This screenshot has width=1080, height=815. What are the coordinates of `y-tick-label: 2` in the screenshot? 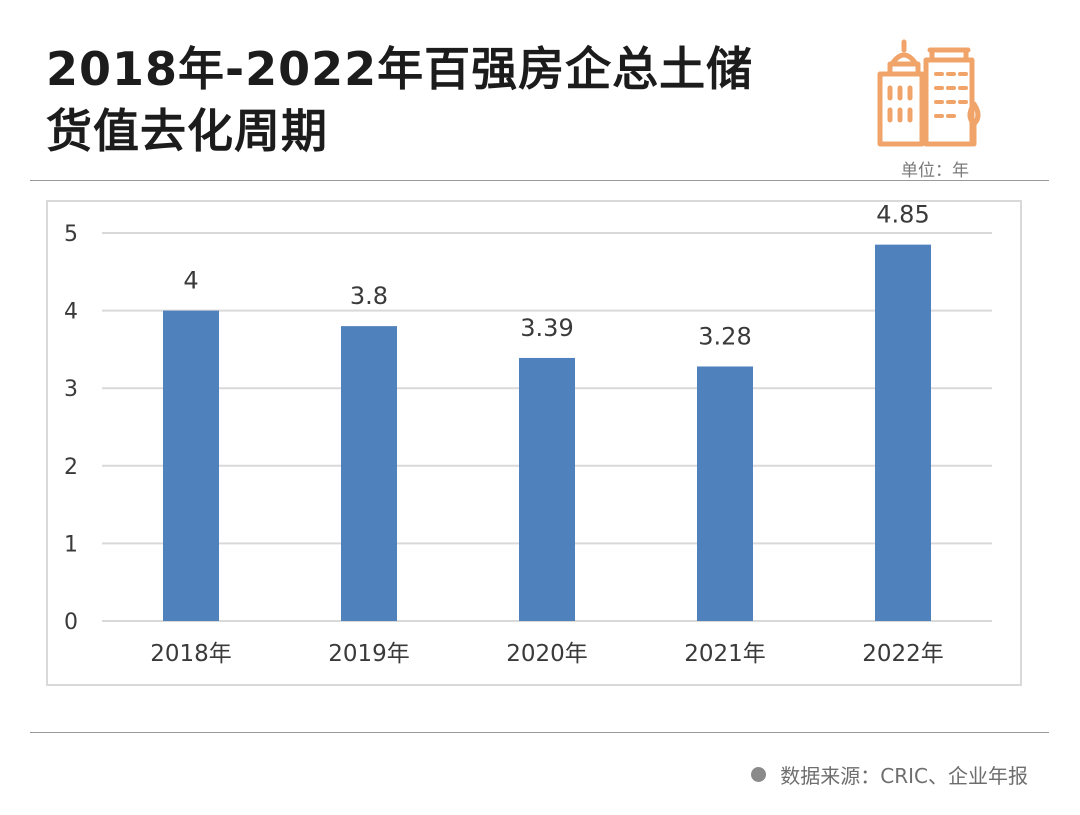 It's located at (71, 467).